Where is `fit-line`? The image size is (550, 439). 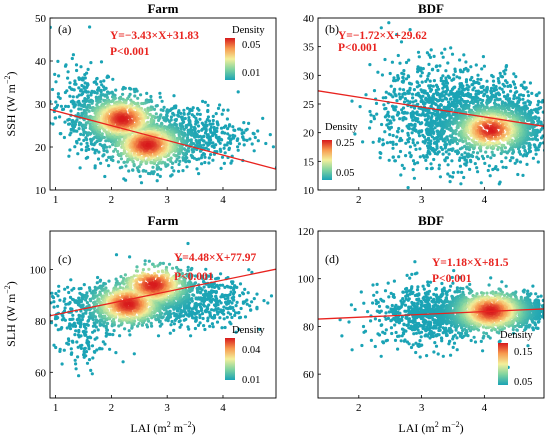
fit-line is located at coordinates (163, 139).